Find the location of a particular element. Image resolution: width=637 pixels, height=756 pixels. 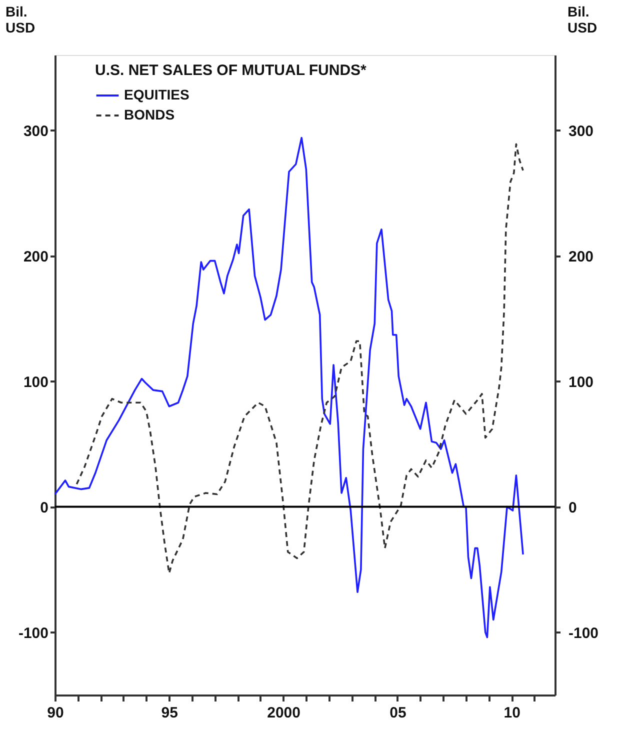

y2-tick-label: 0 is located at coordinates (572, 507).